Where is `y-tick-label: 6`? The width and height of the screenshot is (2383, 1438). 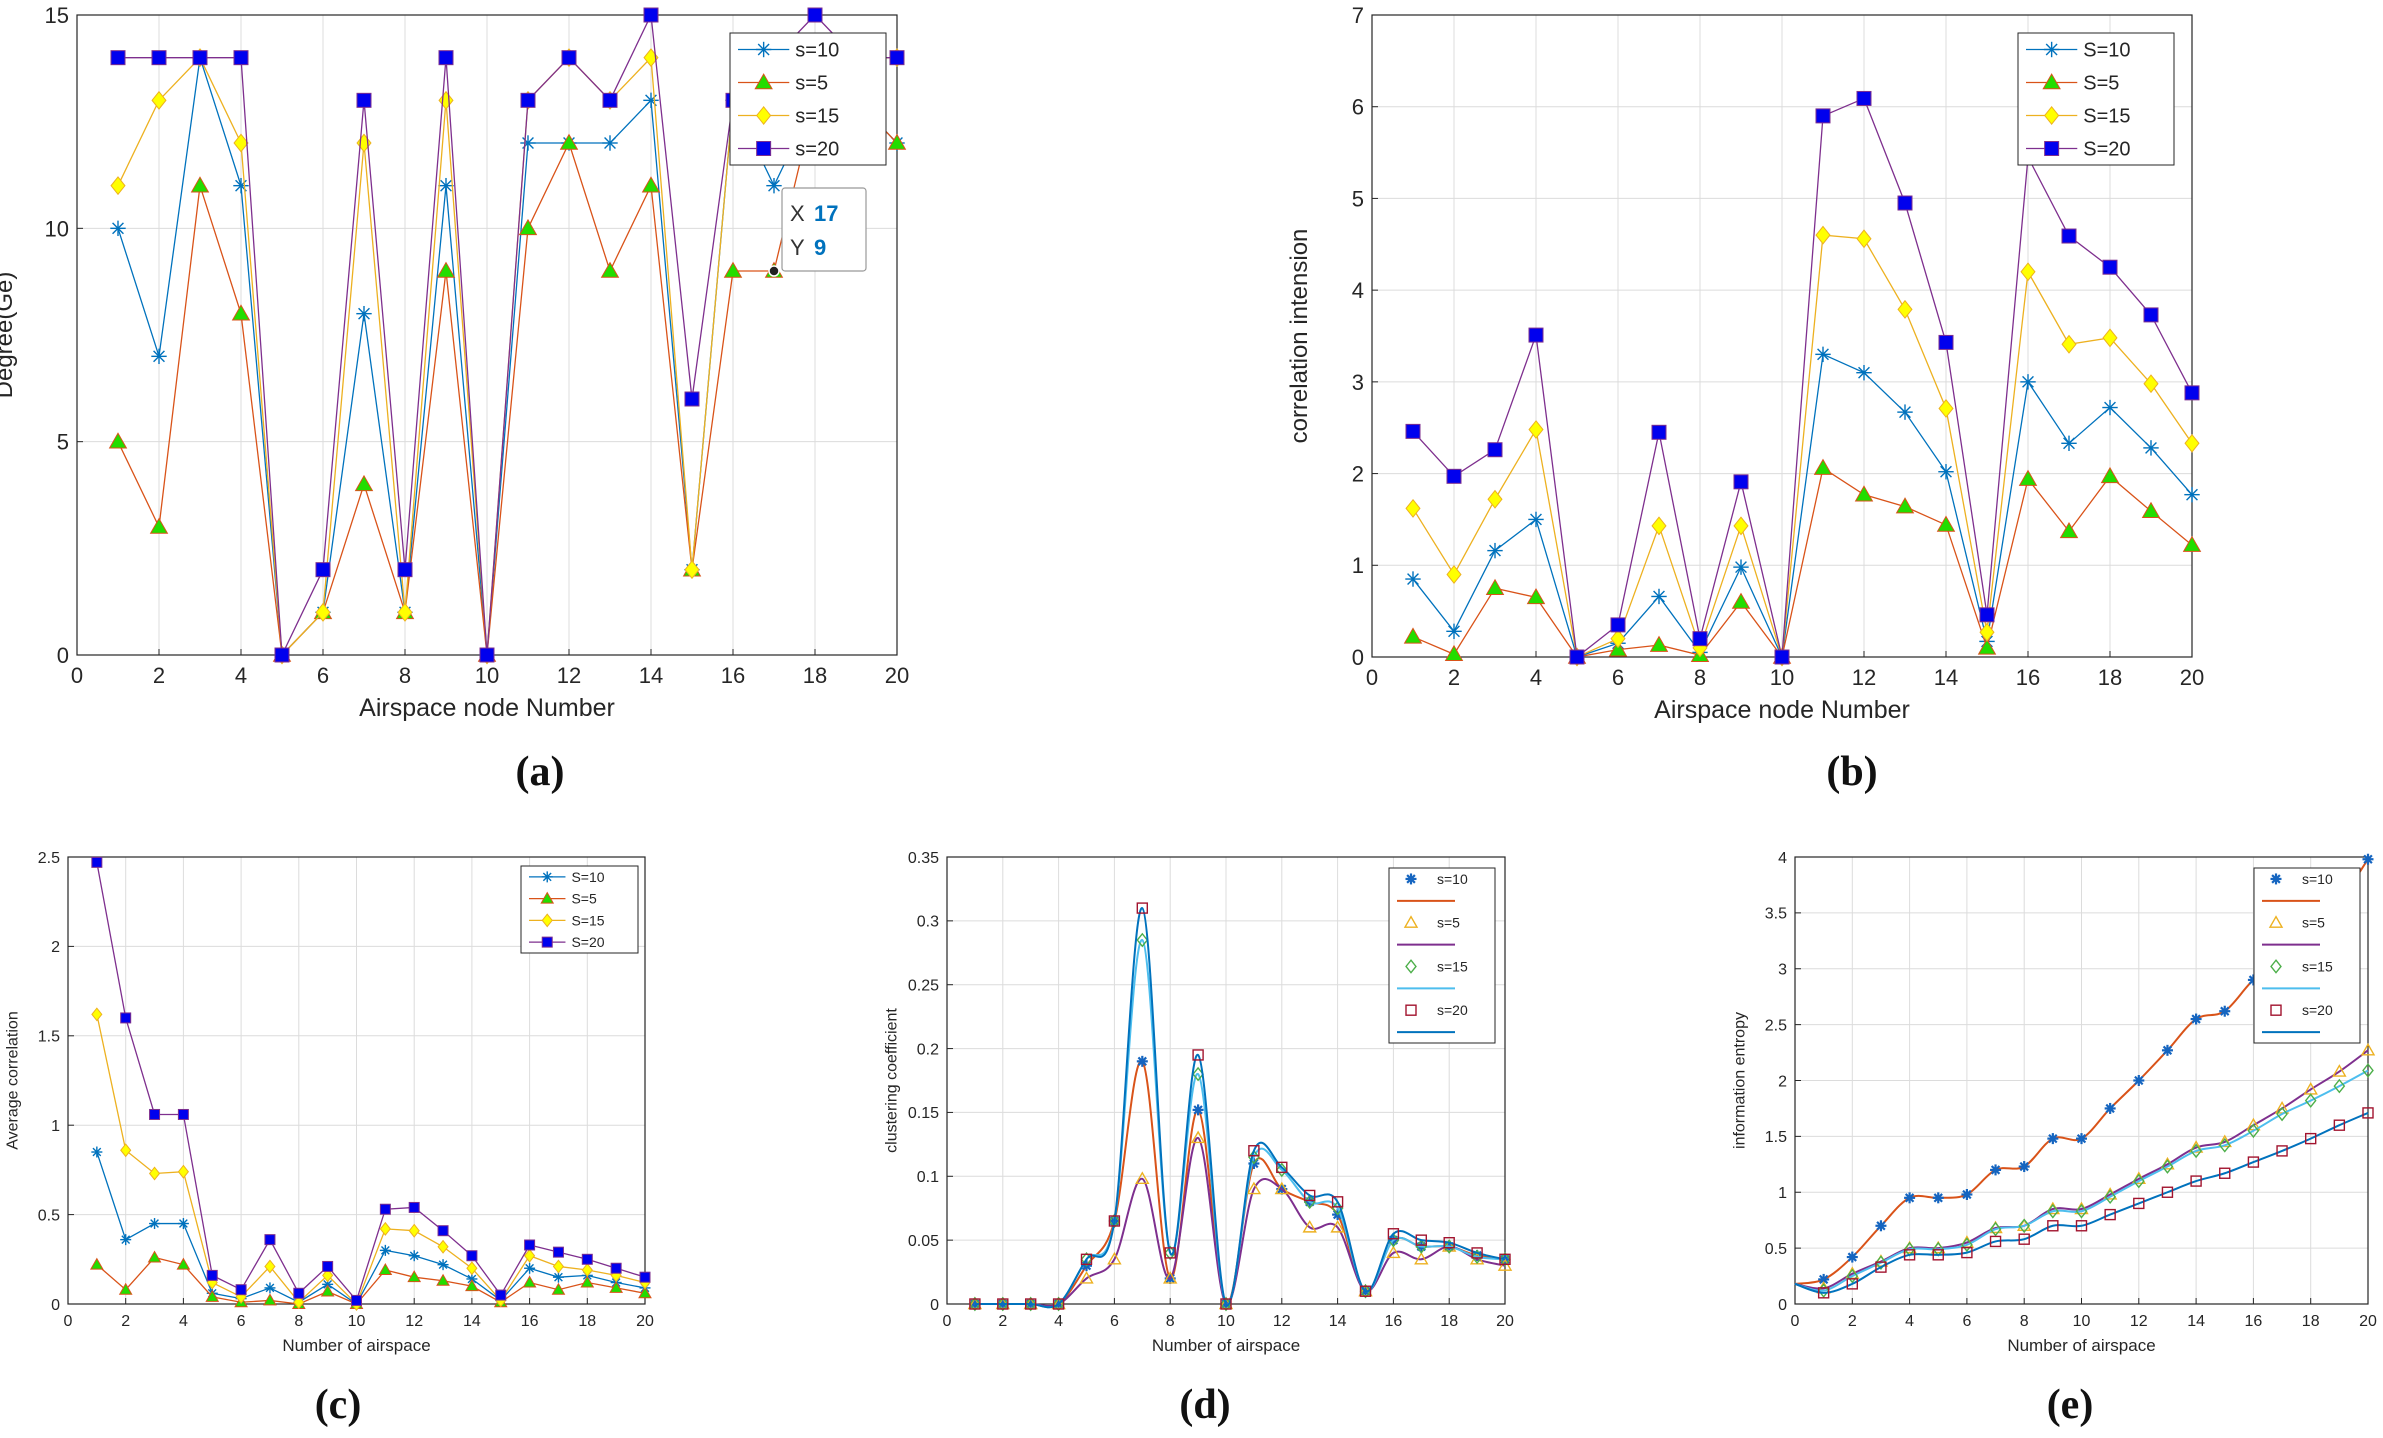
y-tick-label: 6 is located at coordinates (1358, 107).